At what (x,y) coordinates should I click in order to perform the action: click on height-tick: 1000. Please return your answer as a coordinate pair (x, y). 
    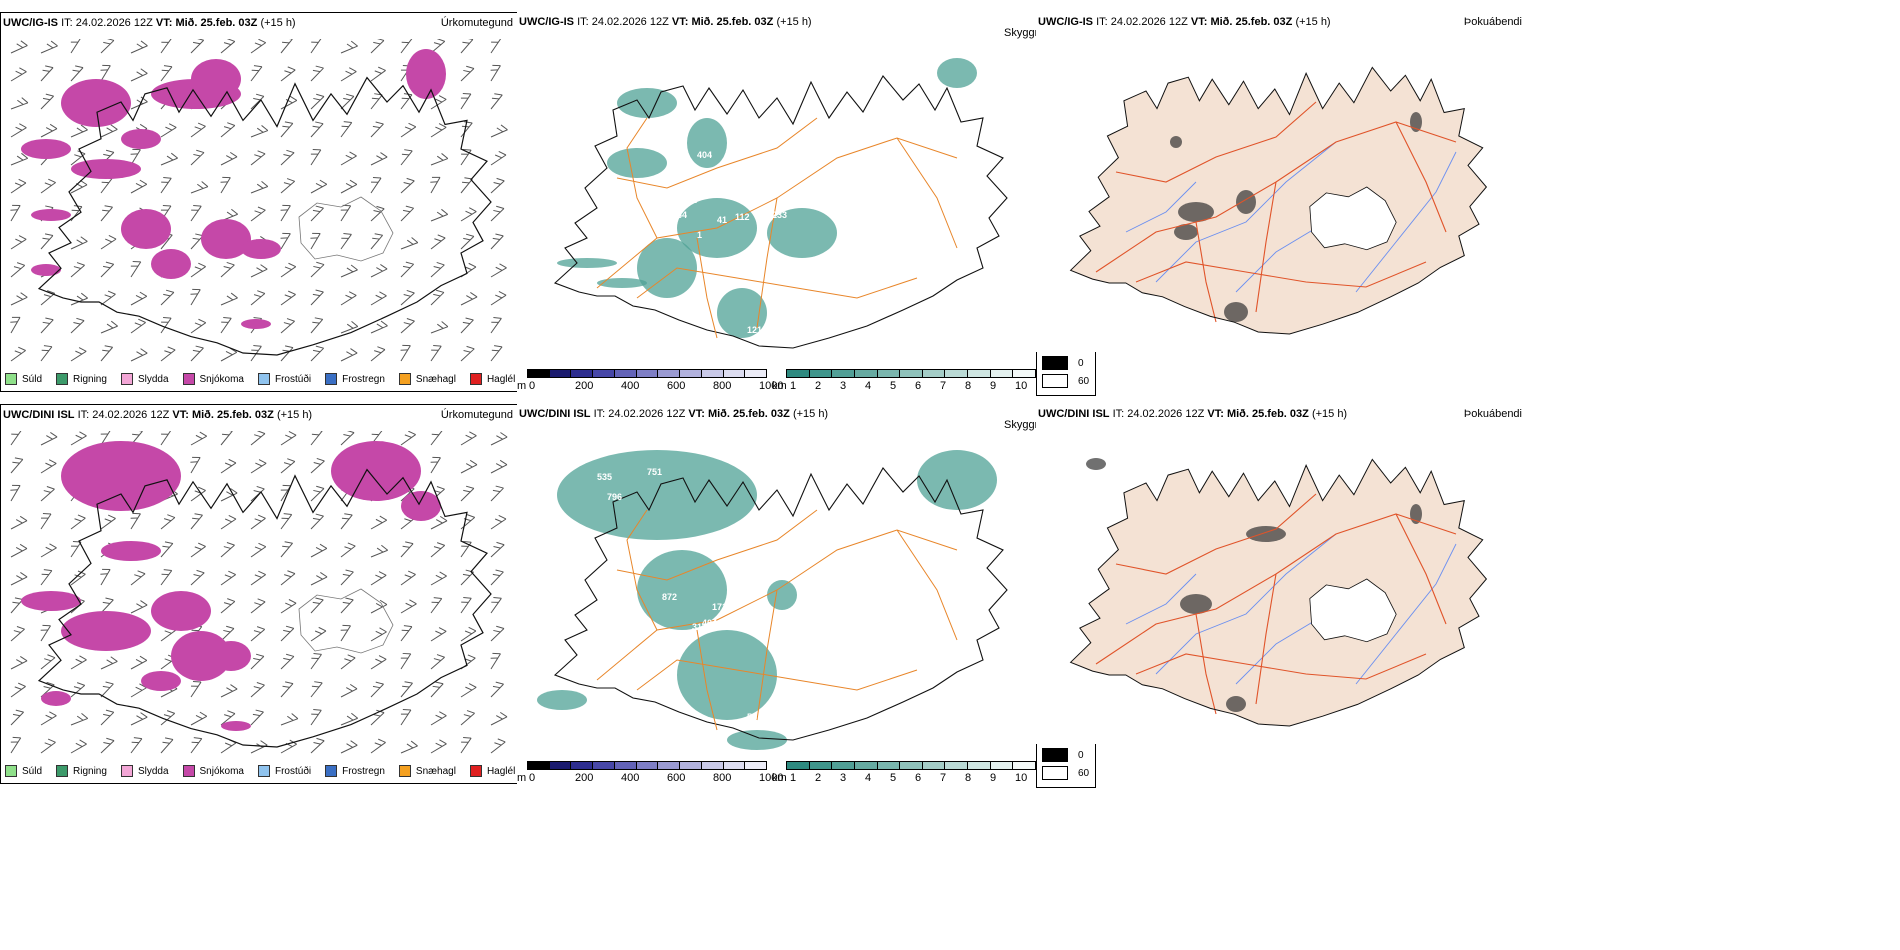
    Looking at the image, I should click on (771, 778).